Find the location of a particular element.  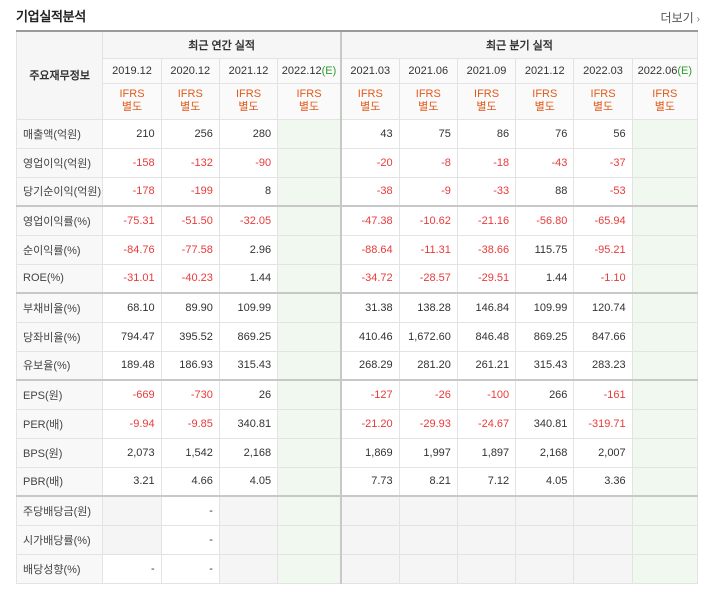

table-cell: 56 is located at coordinates (603, 133).